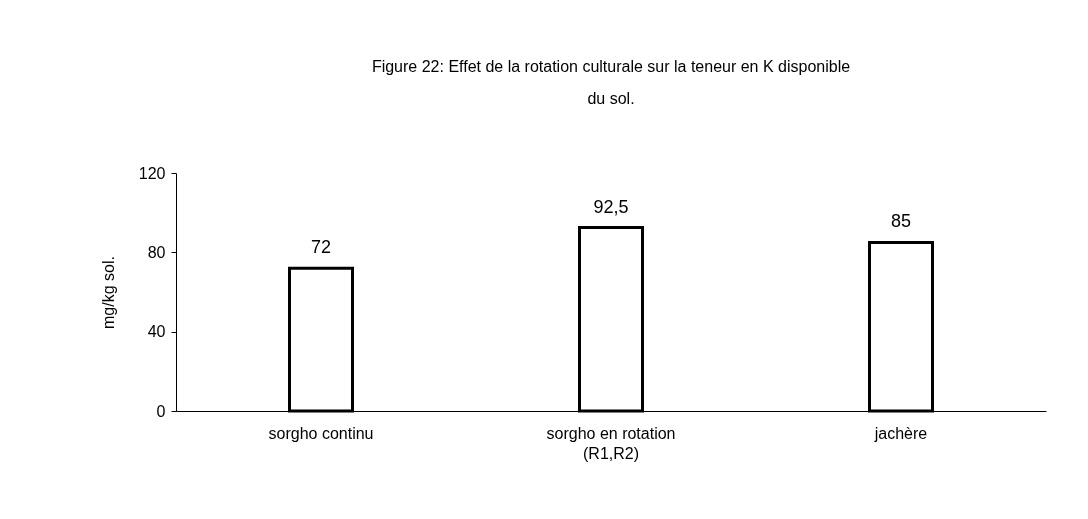 The image size is (1088, 519). I want to click on y-axis-title: mg/kg sol., so click(108, 292).